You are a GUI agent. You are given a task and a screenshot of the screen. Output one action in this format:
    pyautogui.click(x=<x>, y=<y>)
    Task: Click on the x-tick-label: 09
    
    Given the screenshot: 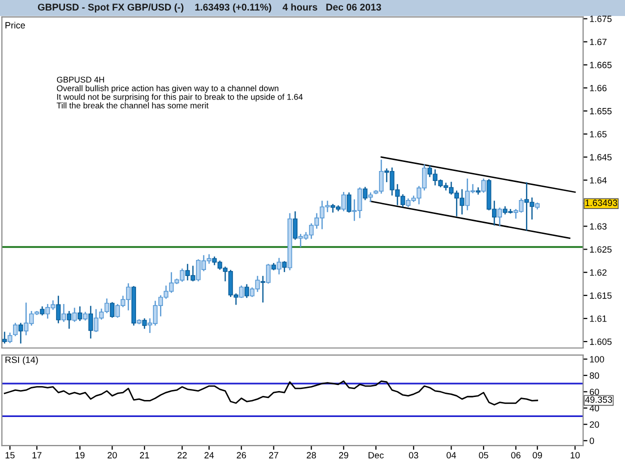 What is the action you would take?
    pyautogui.click(x=537, y=455)
    